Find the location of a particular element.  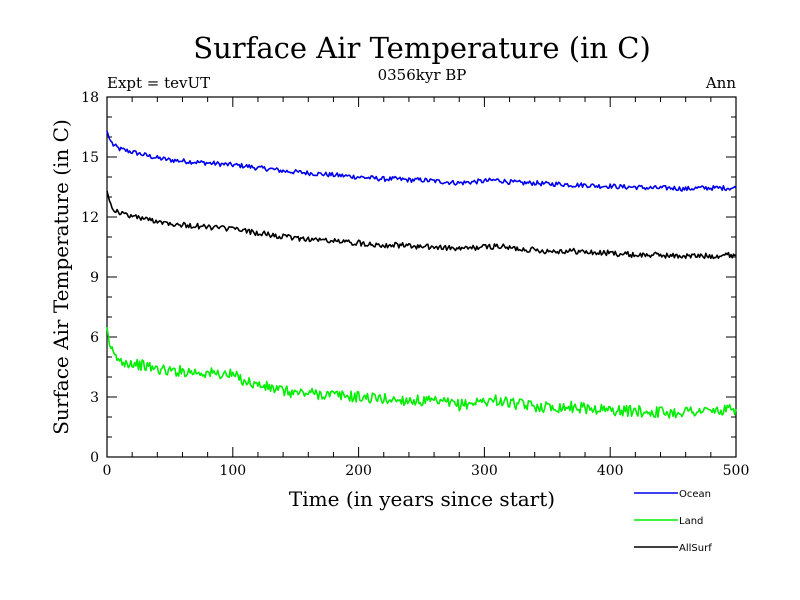

y-tick-label: 0 is located at coordinates (94, 458).